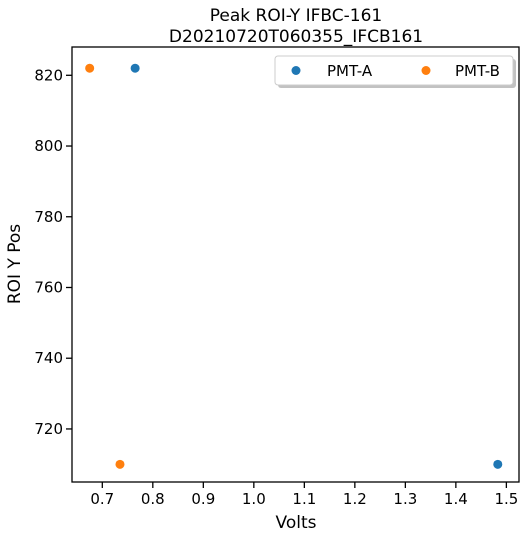  What do you see at coordinates (296, 16) in the screenshot?
I see `chart-title: Peak ROI-Y IFBC-161` at bounding box center [296, 16].